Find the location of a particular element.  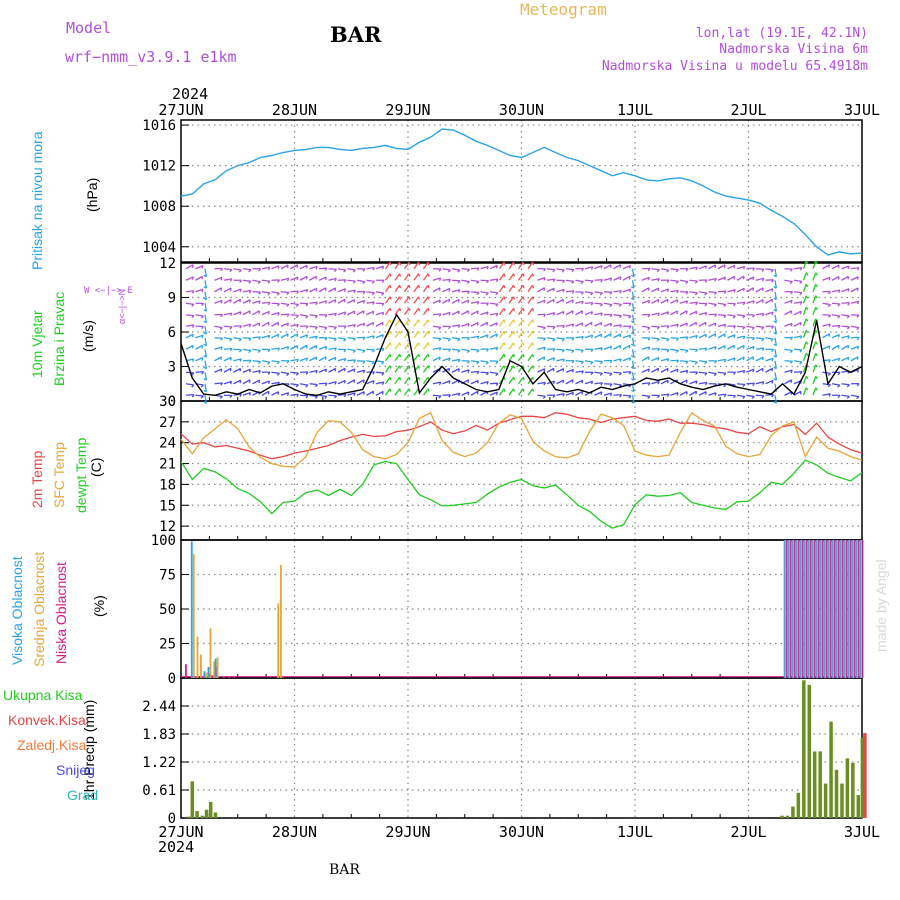

x-tick-label-top: 27JUN is located at coordinates (180, 110).